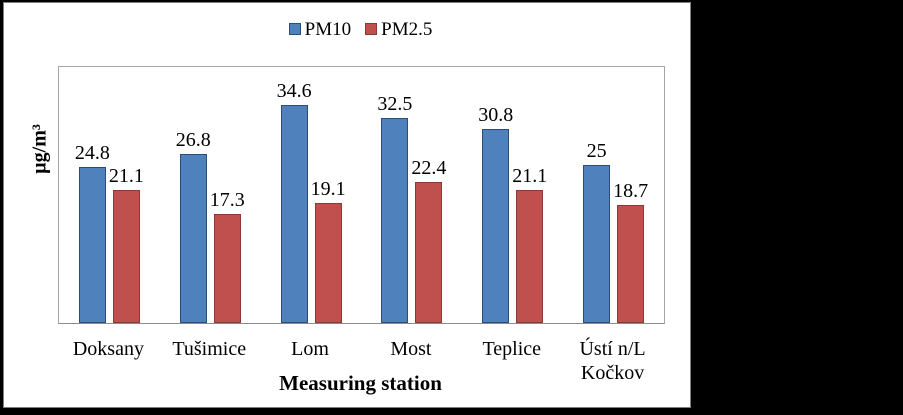 The height and width of the screenshot is (415, 903). I want to click on bar-group: 34.6 19.1, so click(311, 195).